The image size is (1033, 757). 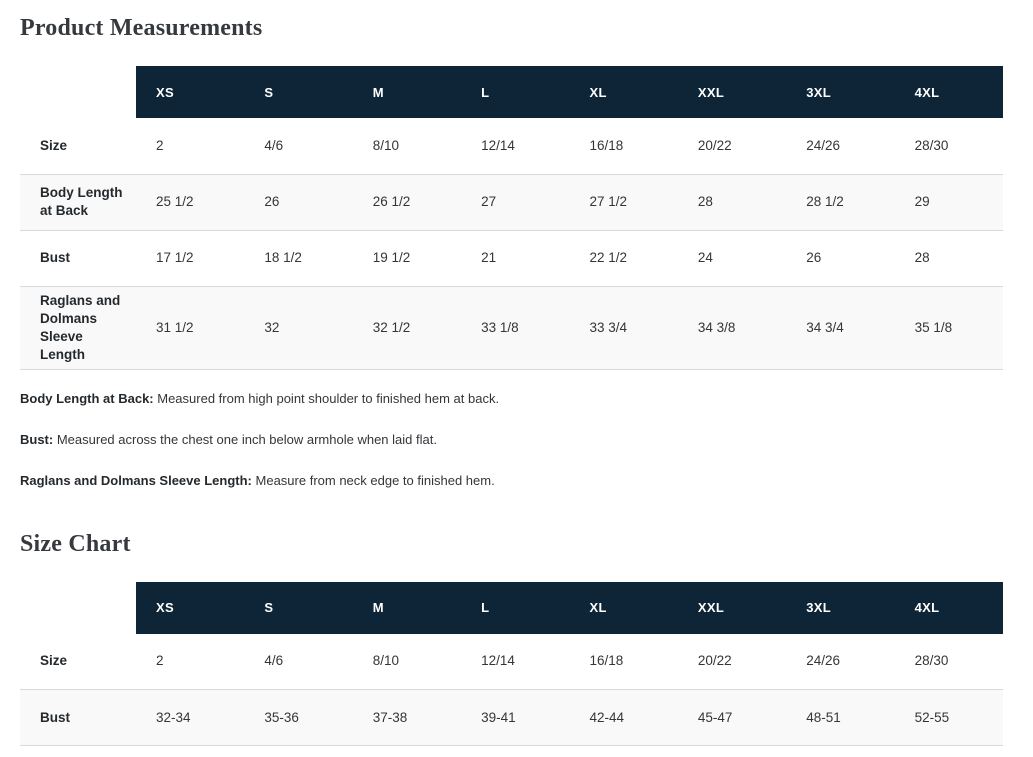 What do you see at coordinates (498, 717) in the screenshot?
I see `cell-value: 39-41` at bounding box center [498, 717].